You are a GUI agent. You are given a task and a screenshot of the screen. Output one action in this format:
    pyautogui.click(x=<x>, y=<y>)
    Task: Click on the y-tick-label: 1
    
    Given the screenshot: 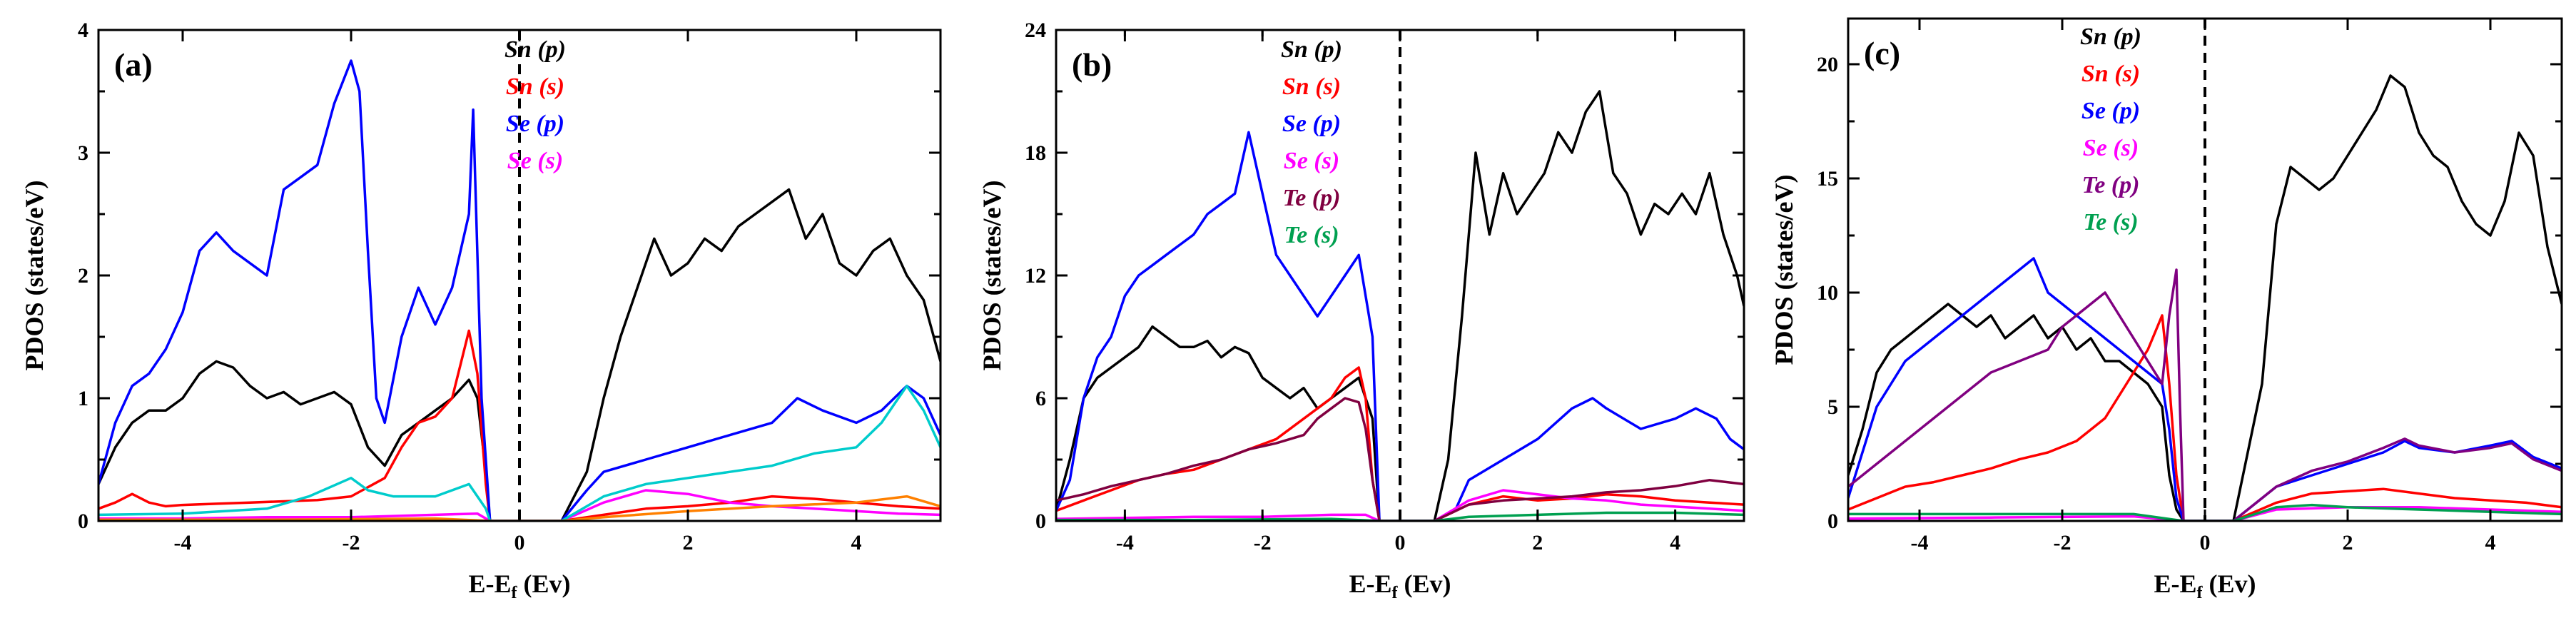 What is the action you would take?
    pyautogui.click(x=83, y=398)
    